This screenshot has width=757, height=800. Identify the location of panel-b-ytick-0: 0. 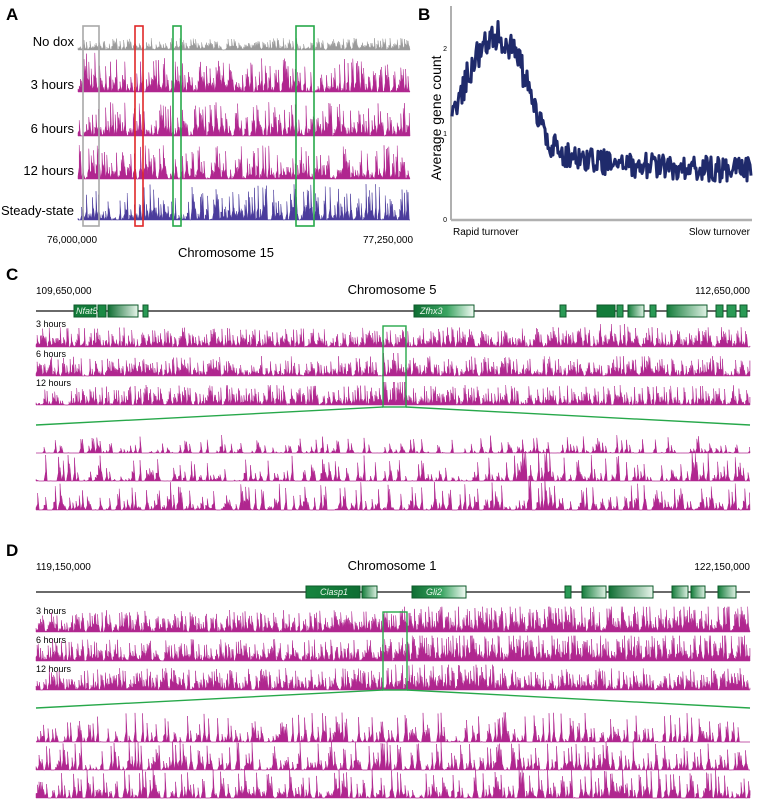
(445, 220).